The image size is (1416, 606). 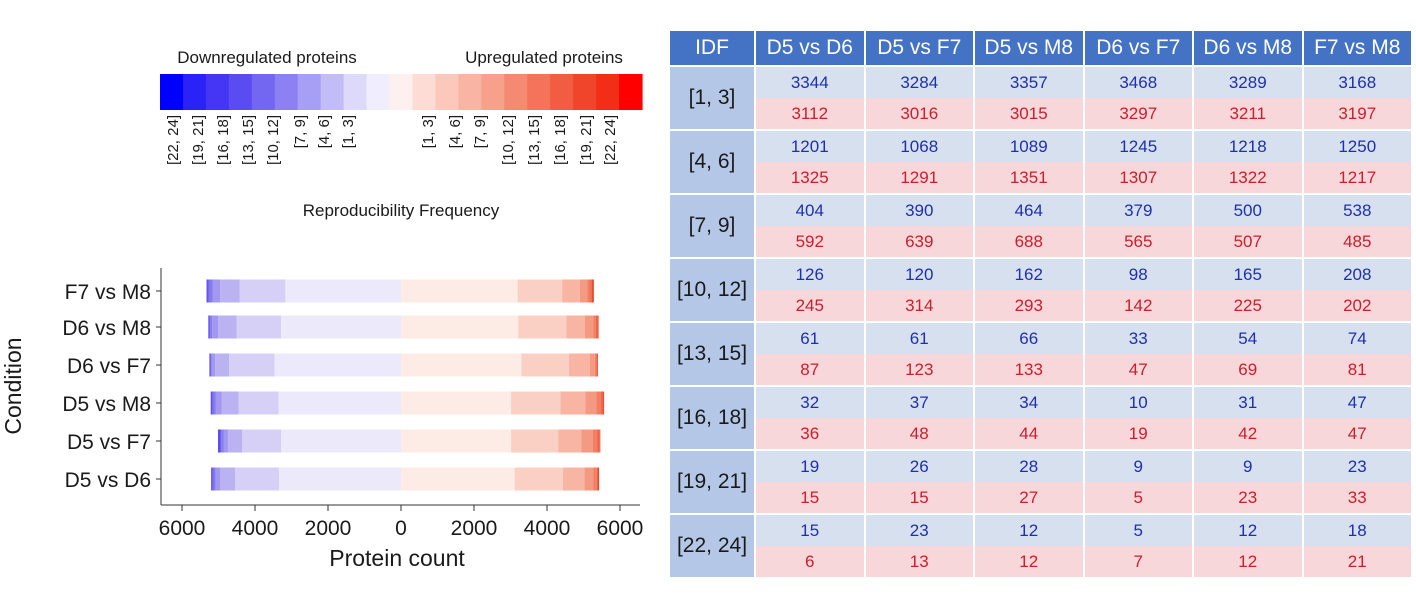 I want to click on upregulated-count-cell: 12, so click(x=1248, y=562).